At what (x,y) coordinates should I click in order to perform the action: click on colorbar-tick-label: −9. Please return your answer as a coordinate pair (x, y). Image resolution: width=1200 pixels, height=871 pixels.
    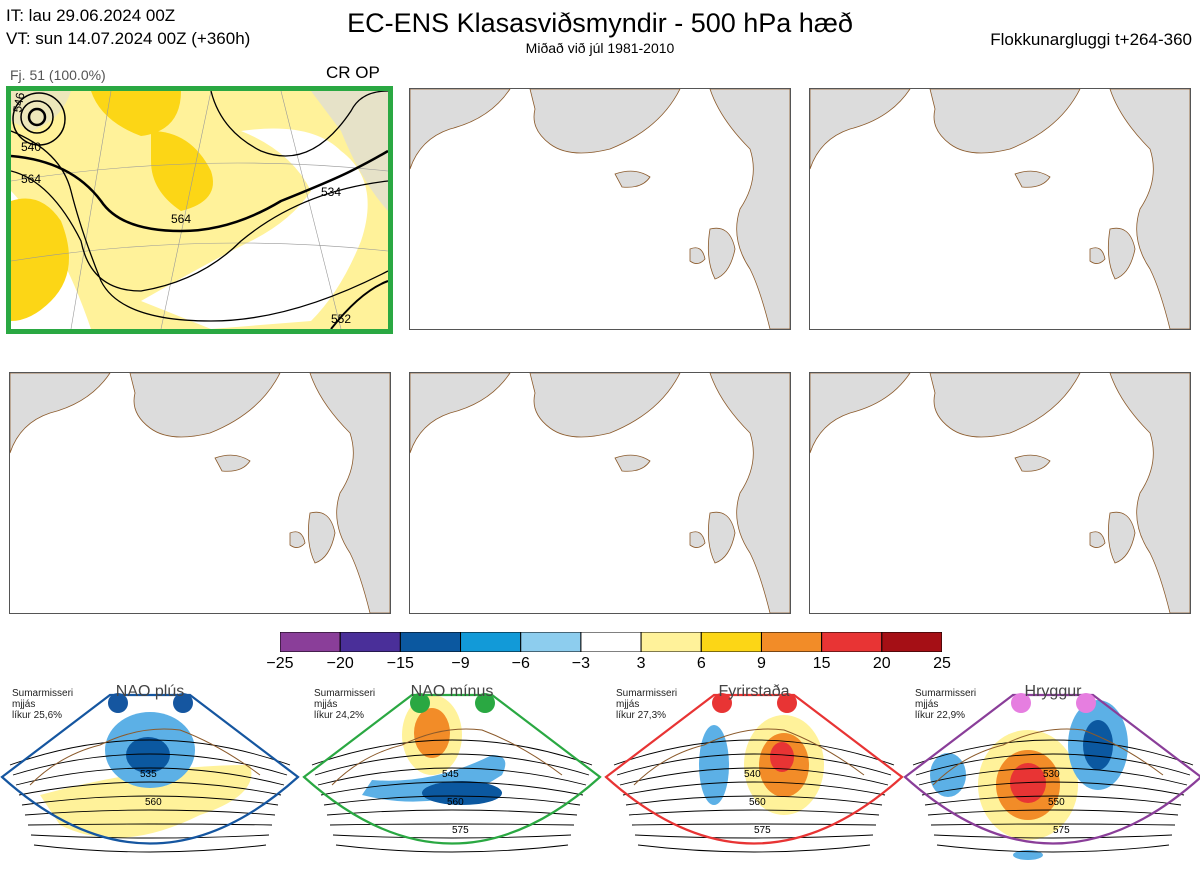
    Looking at the image, I should click on (460, 663).